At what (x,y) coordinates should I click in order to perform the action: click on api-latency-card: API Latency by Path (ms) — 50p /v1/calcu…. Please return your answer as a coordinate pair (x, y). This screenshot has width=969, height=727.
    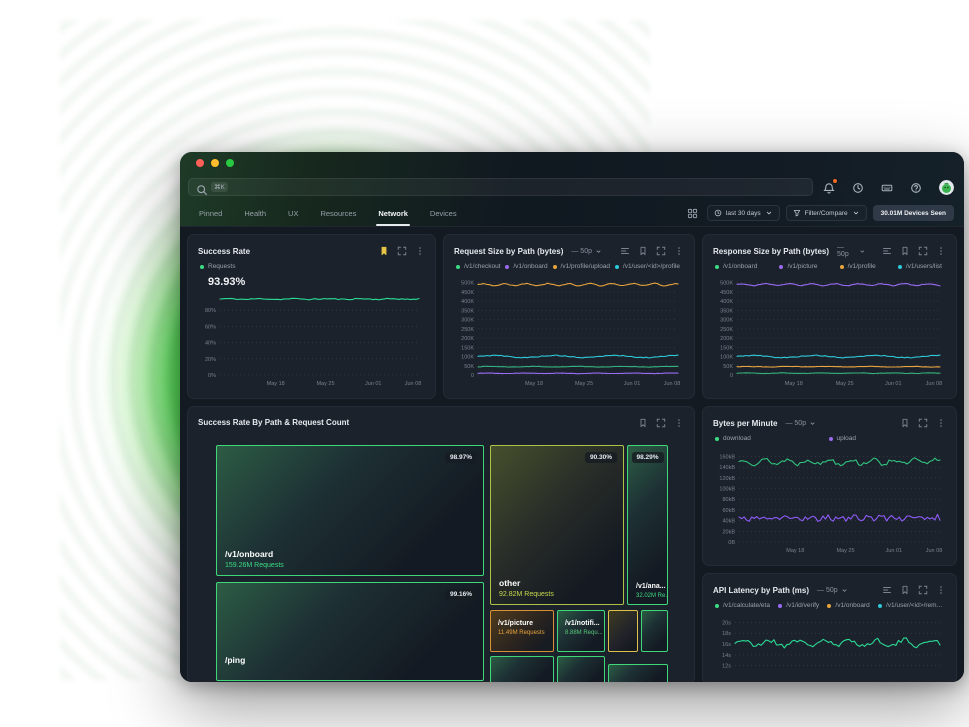
    Looking at the image, I should click on (829, 627).